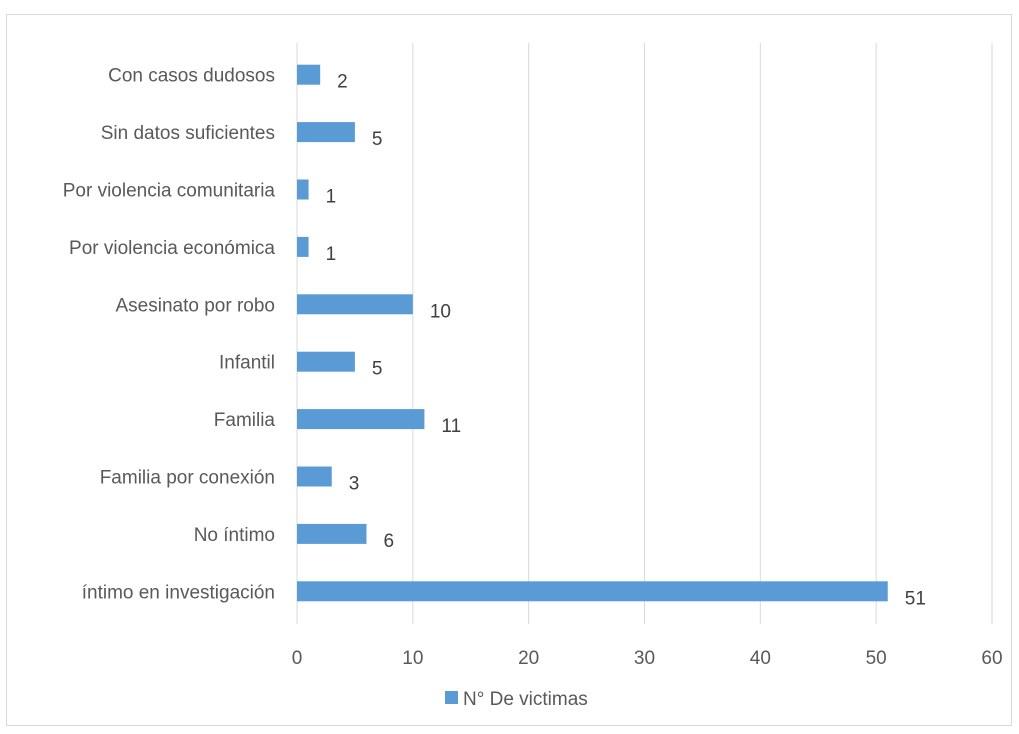 The image size is (1019, 734). What do you see at coordinates (991, 658) in the screenshot?
I see `x-tick-label: 60` at bounding box center [991, 658].